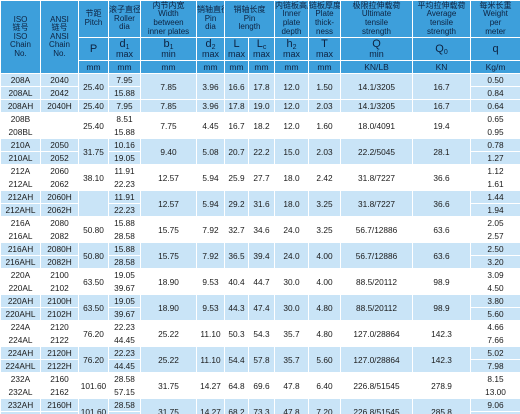 The height and width of the screenshot is (414, 520). What do you see at coordinates (20, 45) in the screenshot?
I see `header-line: Chain` at bounding box center [20, 45].